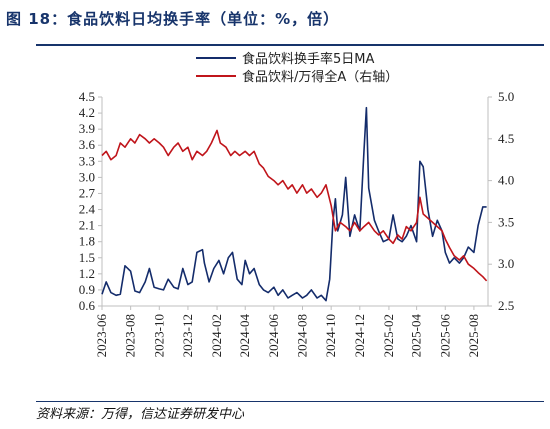 Image resolution: width=550 pixels, height=429 pixels. I want to click on x-tick-label: 2024-02, so click(216, 335).